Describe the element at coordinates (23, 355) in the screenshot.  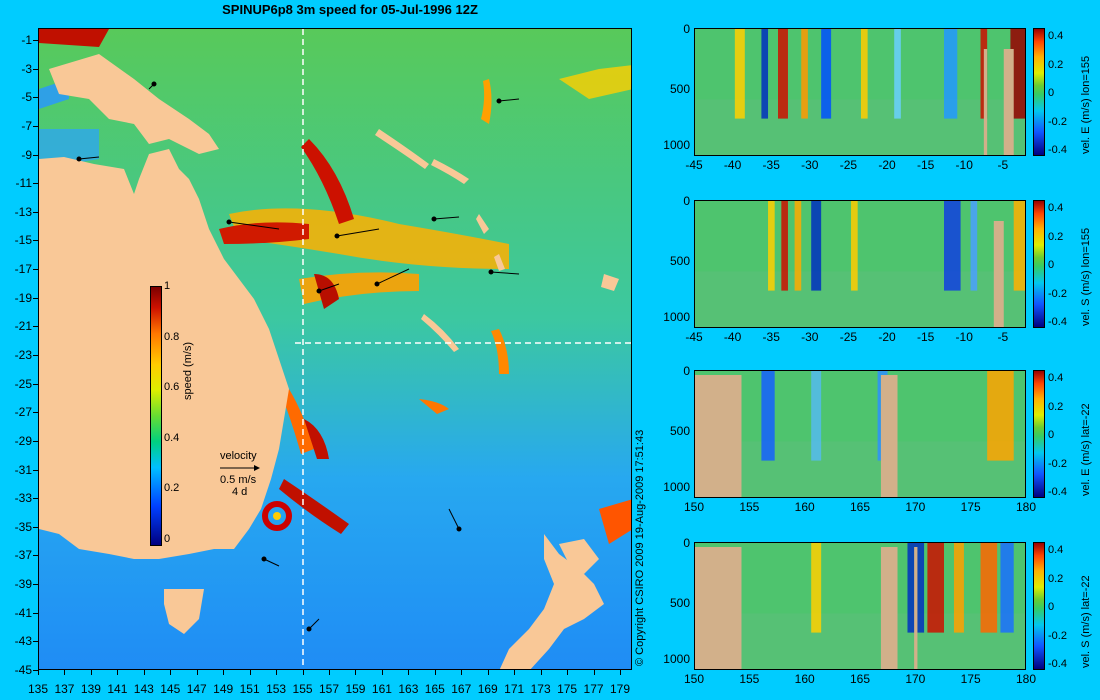
I see `latitude-tick-label: -23` at that location.